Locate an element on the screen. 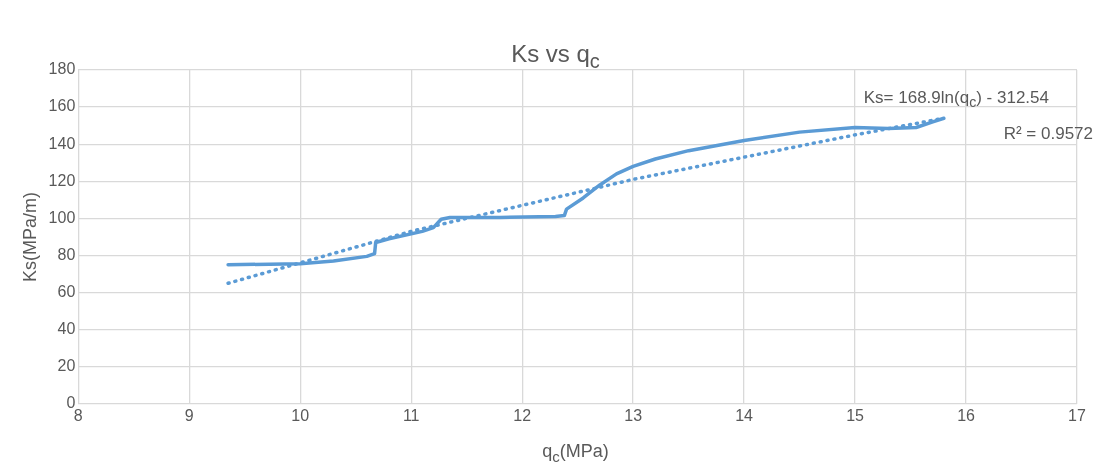 The width and height of the screenshot is (1111, 475). x-tick-label: 17 is located at coordinates (1077, 415).